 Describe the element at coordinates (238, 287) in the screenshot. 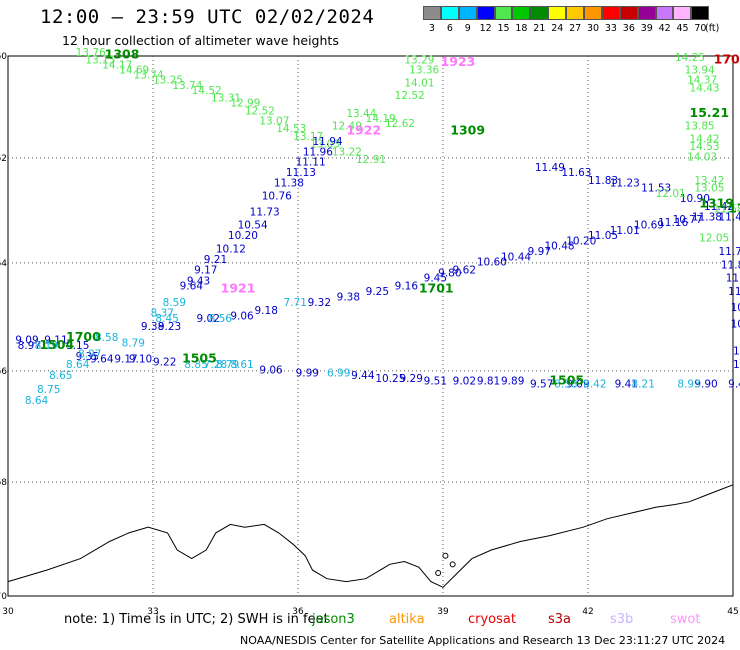

I see `pass-time-label: 1921` at that location.